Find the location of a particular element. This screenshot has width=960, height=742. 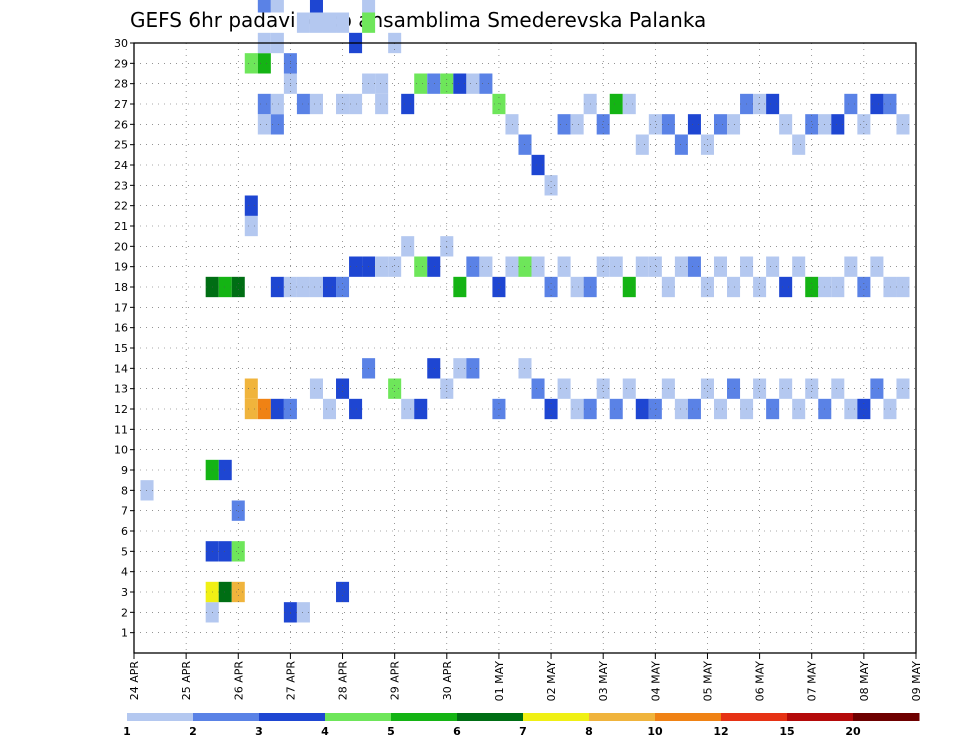

colorbar-label-15: 15 is located at coordinates (786, 731).